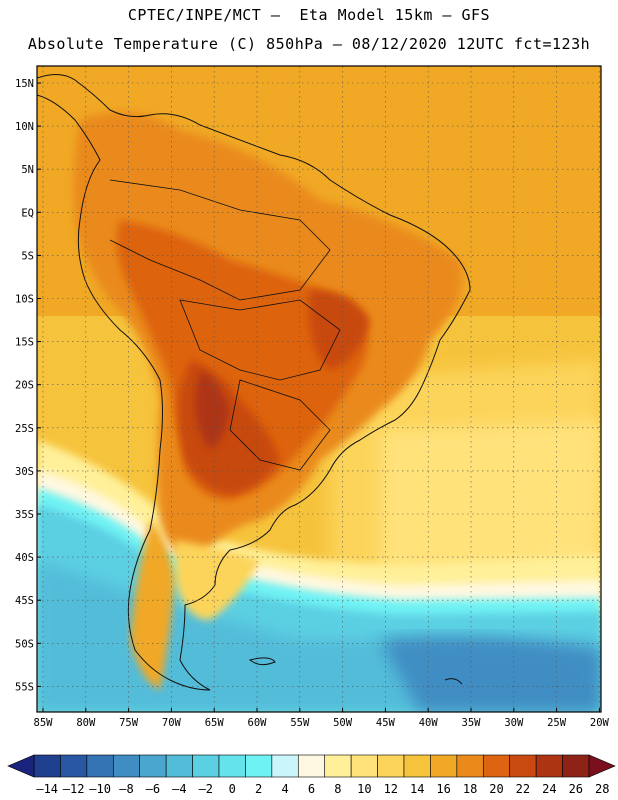 This screenshot has height=800, width=618. Describe the element at coordinates (100, 789) in the screenshot. I see `colorbar-label: –10` at that location.